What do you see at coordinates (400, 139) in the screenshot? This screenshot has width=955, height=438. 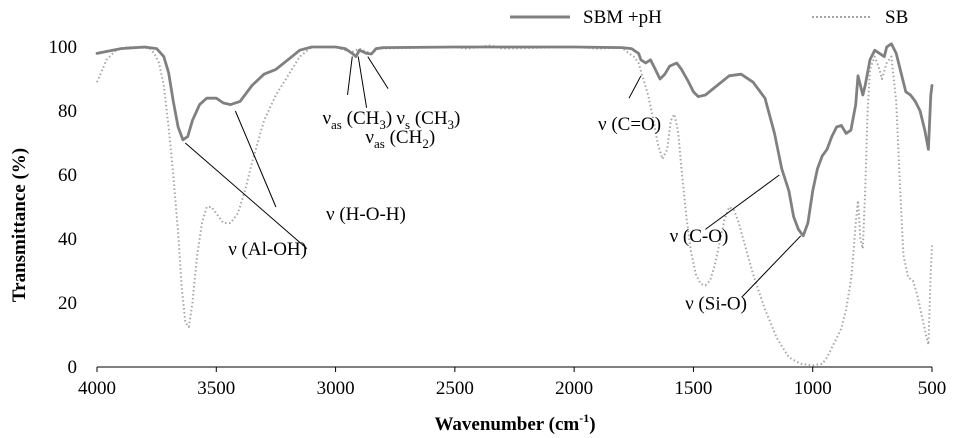 I see `annotation-label: νas (CH2)` at bounding box center [400, 139].